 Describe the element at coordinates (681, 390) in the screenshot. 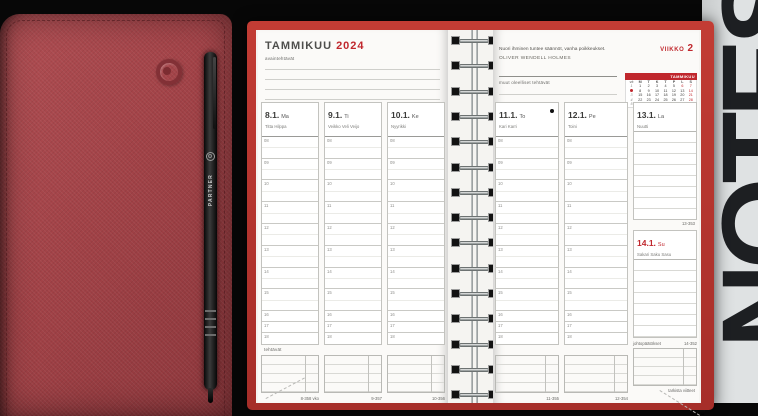

I see `corner-note: tarkista viitteet` at that location.